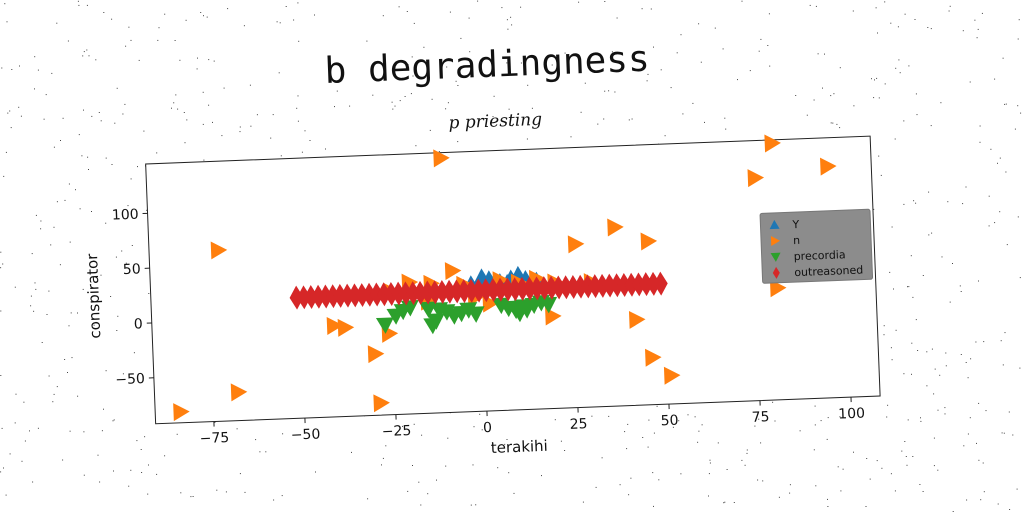 This screenshot has height=512, width=1024. Describe the element at coordinates (785, 240) in the screenshot. I see `legend-entry: n` at that location.